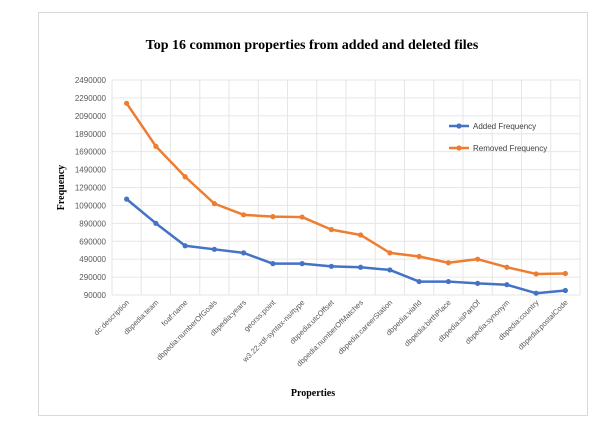  What do you see at coordinates (91, 134) in the screenshot?
I see `y-tick-label: 1890000` at bounding box center [91, 134].